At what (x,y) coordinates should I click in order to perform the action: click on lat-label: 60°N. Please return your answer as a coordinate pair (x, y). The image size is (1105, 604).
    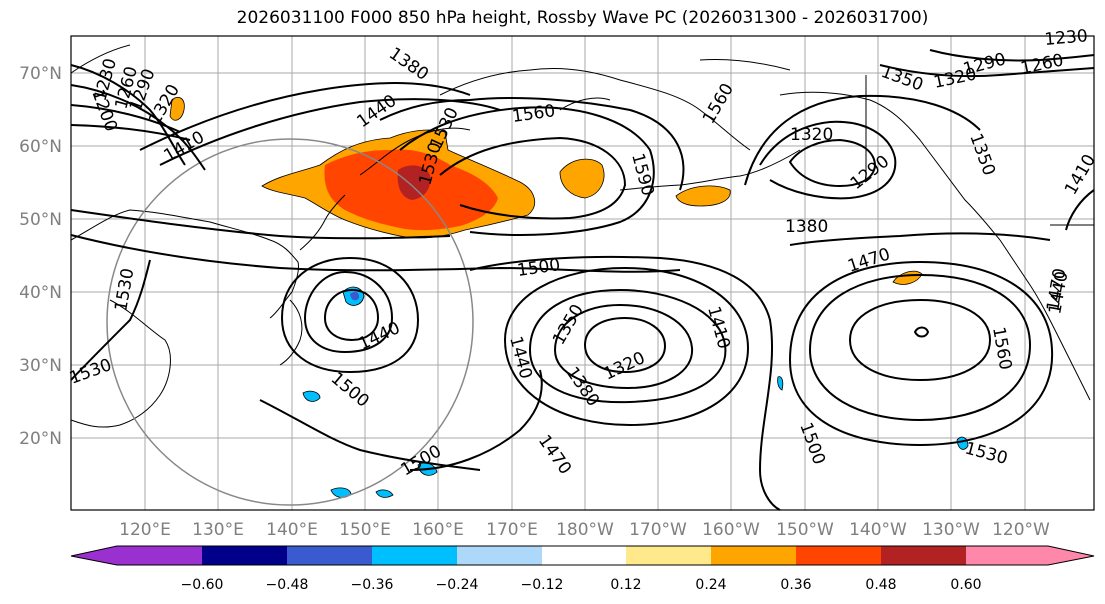
    Looking at the image, I should click on (40, 147).